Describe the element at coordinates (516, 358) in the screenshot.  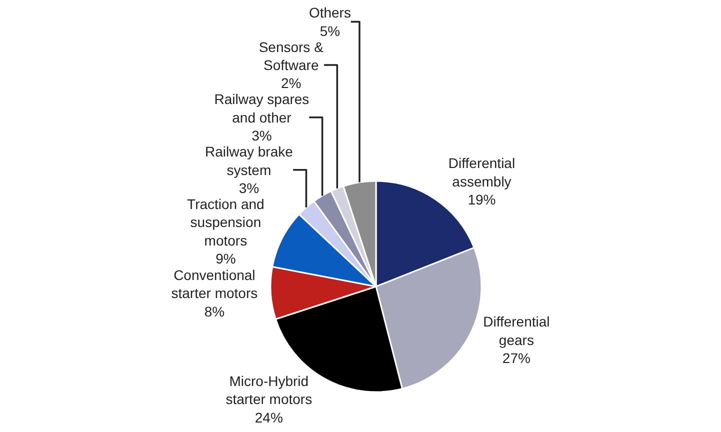
I see `data-label: 27%` at that location.